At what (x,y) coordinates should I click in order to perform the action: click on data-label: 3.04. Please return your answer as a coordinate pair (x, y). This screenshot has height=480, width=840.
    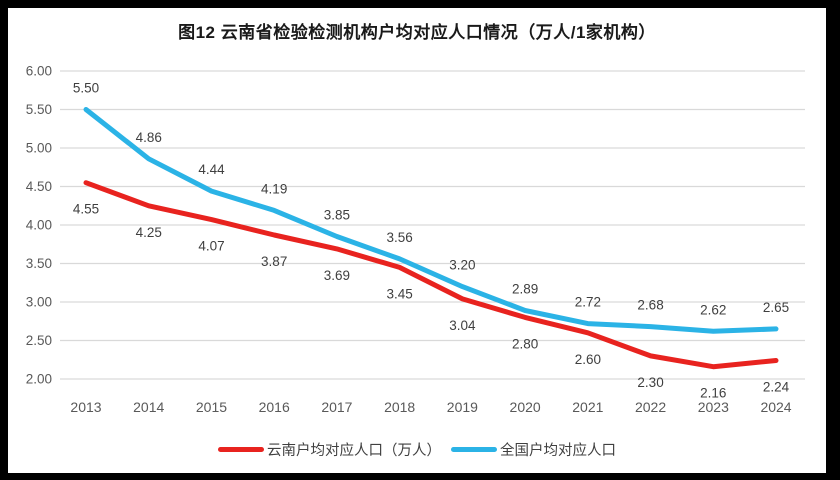
    Looking at the image, I should click on (462, 325).